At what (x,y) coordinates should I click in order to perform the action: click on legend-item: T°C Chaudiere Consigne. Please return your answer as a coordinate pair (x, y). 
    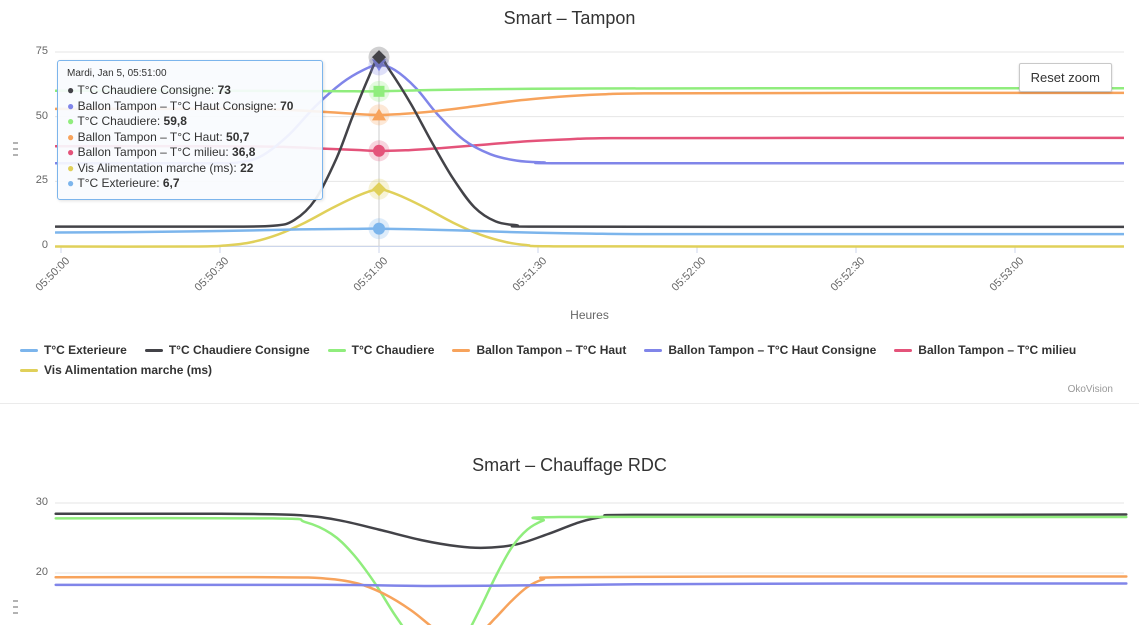
    Looking at the image, I should click on (227, 350).